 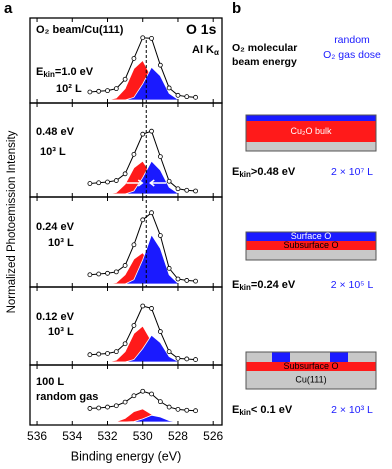 I want to click on label-text: < 0.1 eV, so click(x=272, y=410).